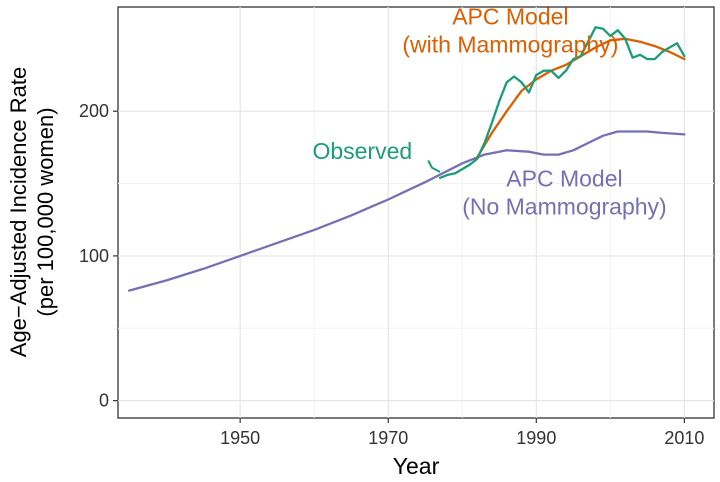 Image resolution: width=720 pixels, height=482 pixels. I want to click on series-line-observed, so click(562, 102).